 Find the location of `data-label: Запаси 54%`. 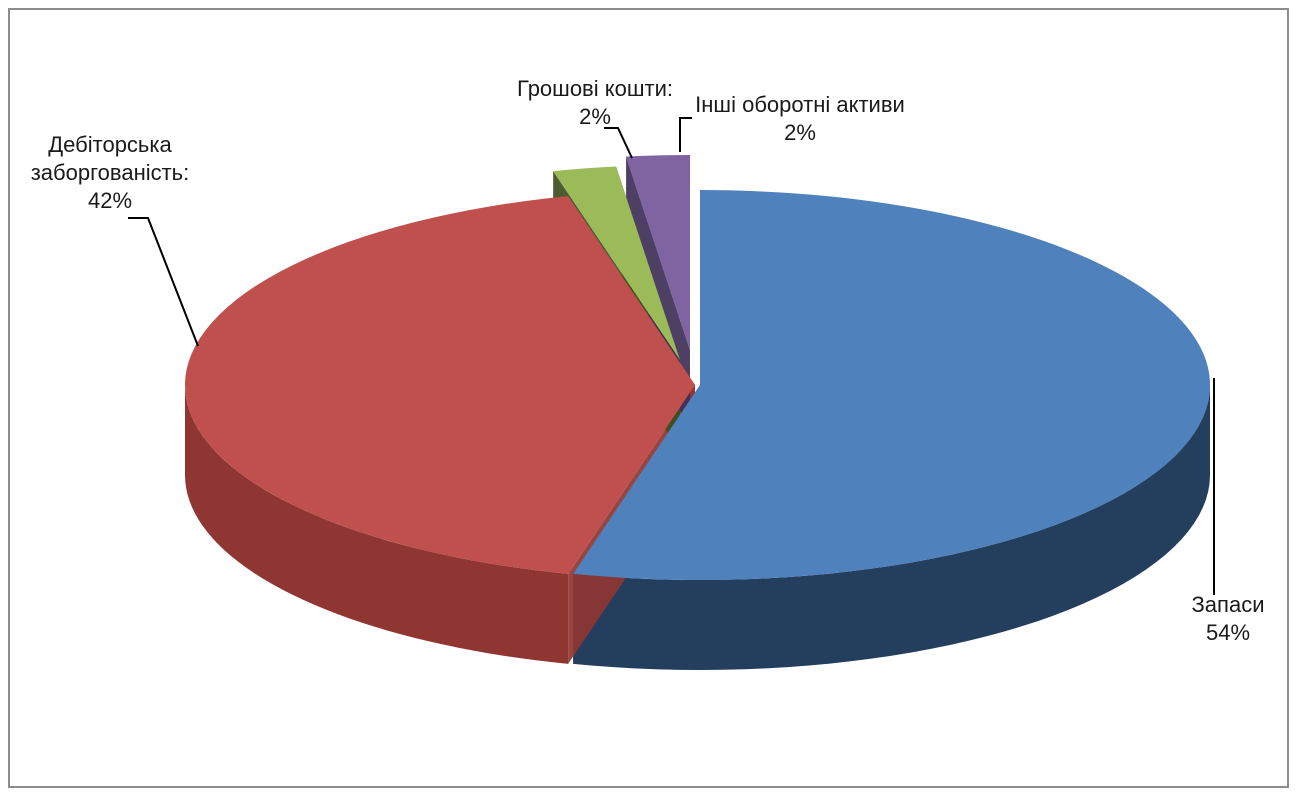

data-label: Запаси 54% is located at coordinates (1228, 618).